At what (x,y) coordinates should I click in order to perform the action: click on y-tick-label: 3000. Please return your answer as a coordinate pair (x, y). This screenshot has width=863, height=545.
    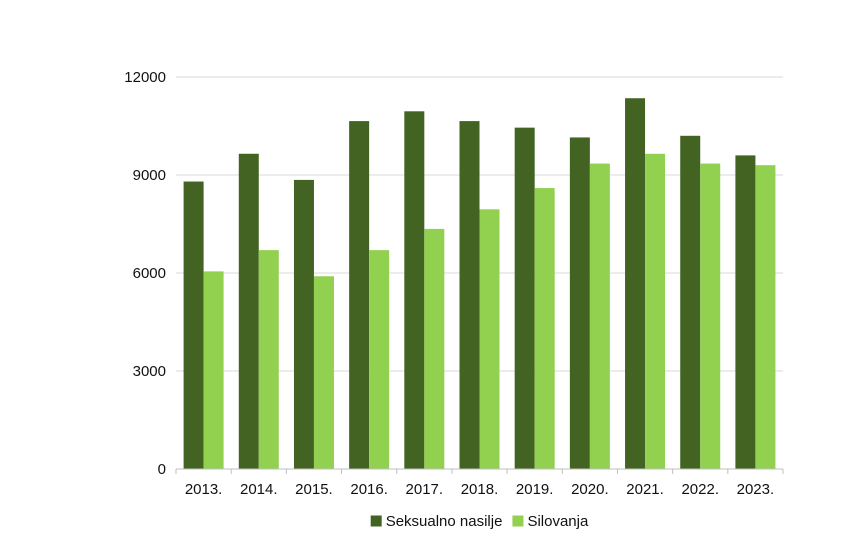
    Looking at the image, I should click on (149, 371).